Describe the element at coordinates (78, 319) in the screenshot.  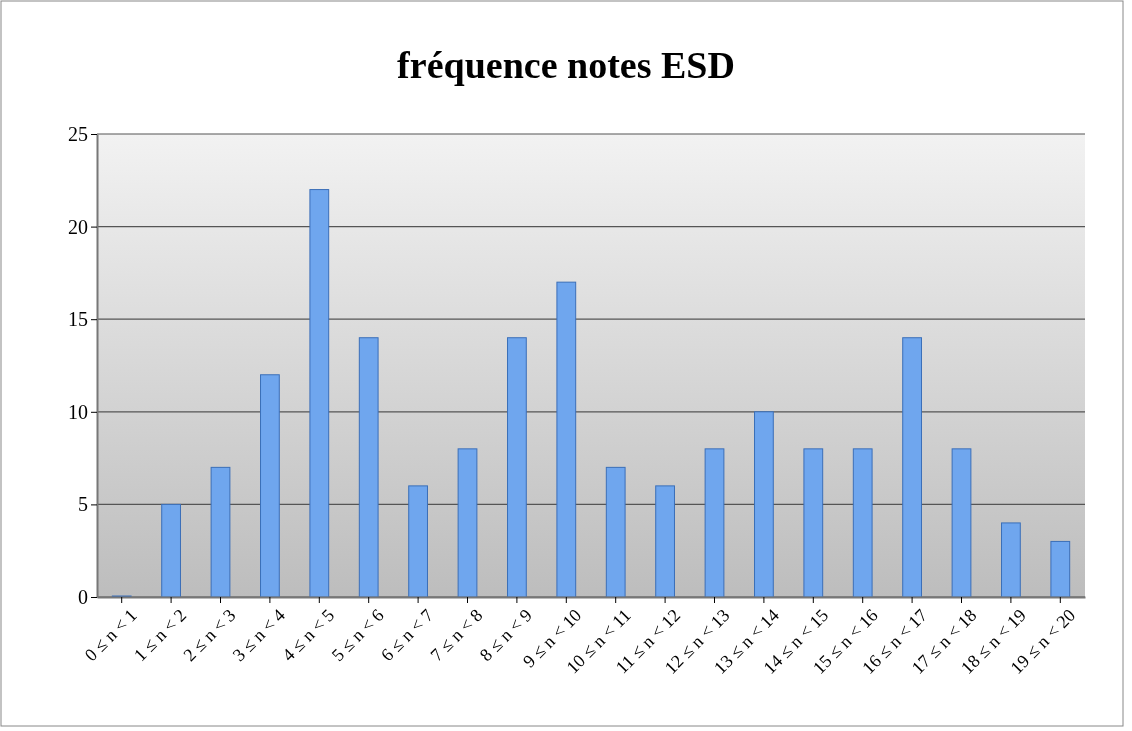
I see `y-tick-label: 15` at that location.